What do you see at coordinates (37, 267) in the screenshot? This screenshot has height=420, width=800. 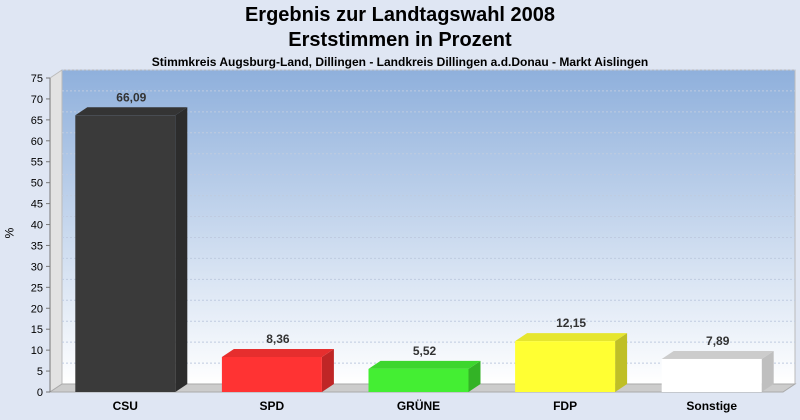 I see `y-tick-label: 30` at bounding box center [37, 267].